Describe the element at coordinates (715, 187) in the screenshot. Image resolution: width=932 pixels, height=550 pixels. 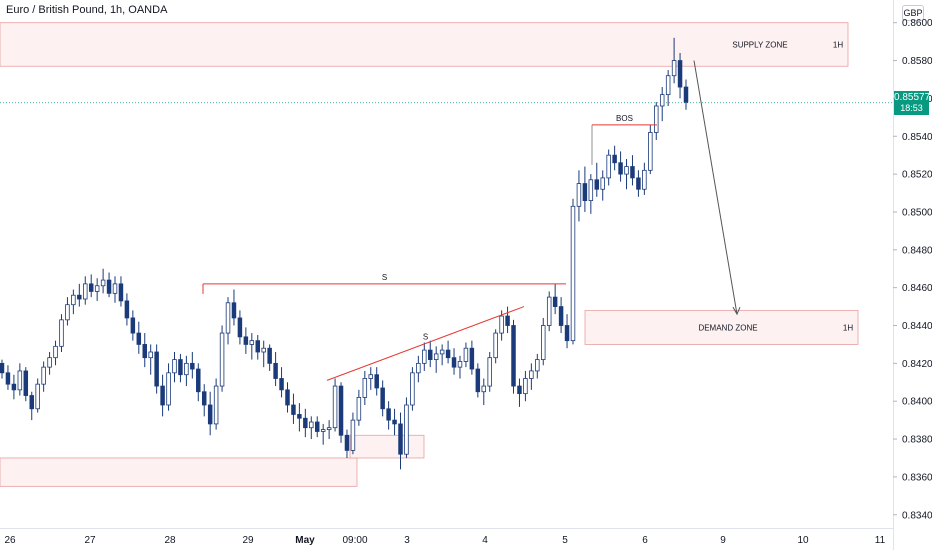
I see `projection-arrow-line` at that location.